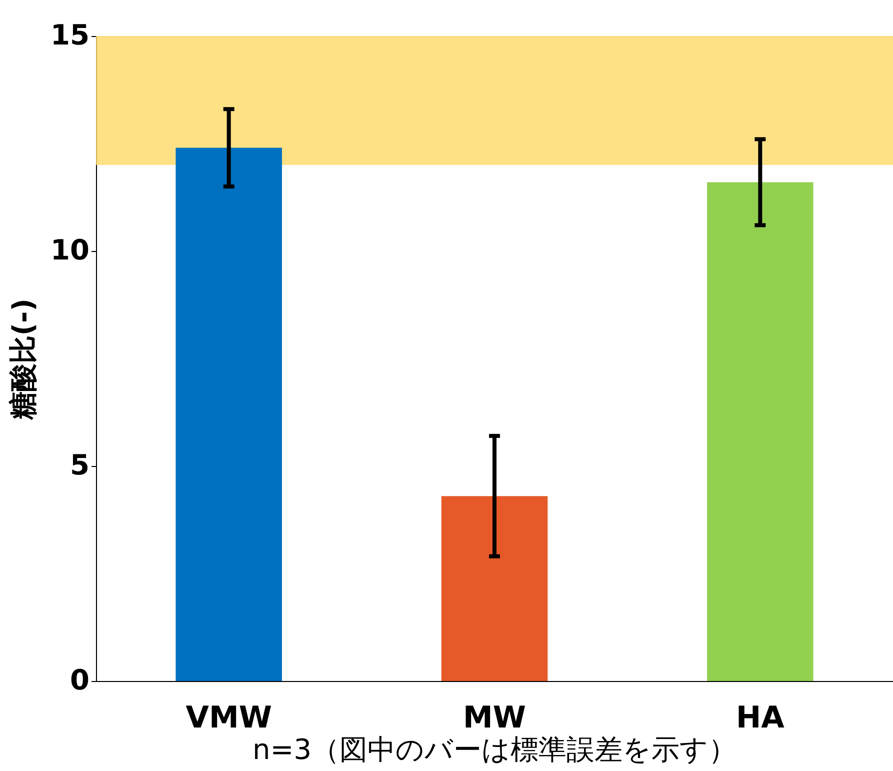 This screenshot has height=771, width=893. I want to click on y-tick-label: 5, so click(80, 465).